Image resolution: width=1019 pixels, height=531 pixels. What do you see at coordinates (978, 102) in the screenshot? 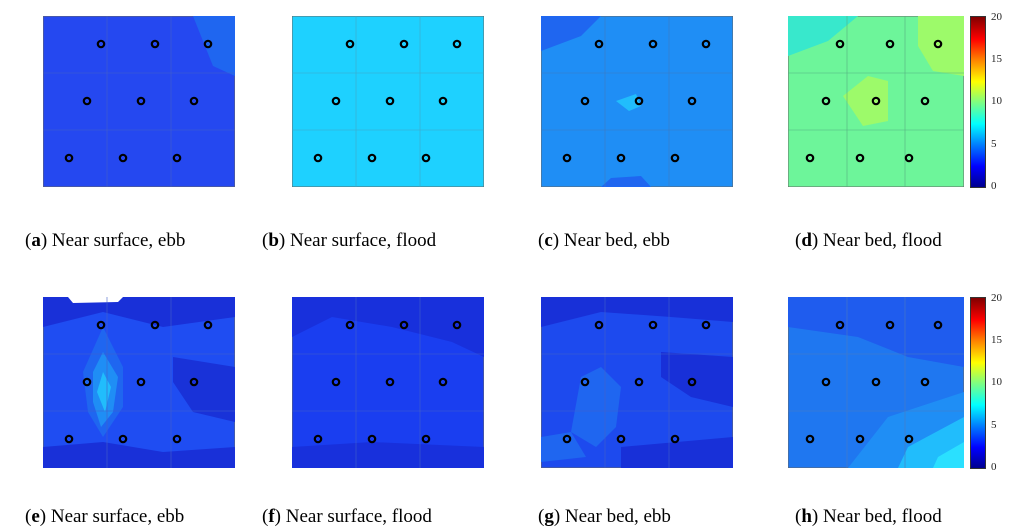
I see `colorbar-top` at bounding box center [978, 102].